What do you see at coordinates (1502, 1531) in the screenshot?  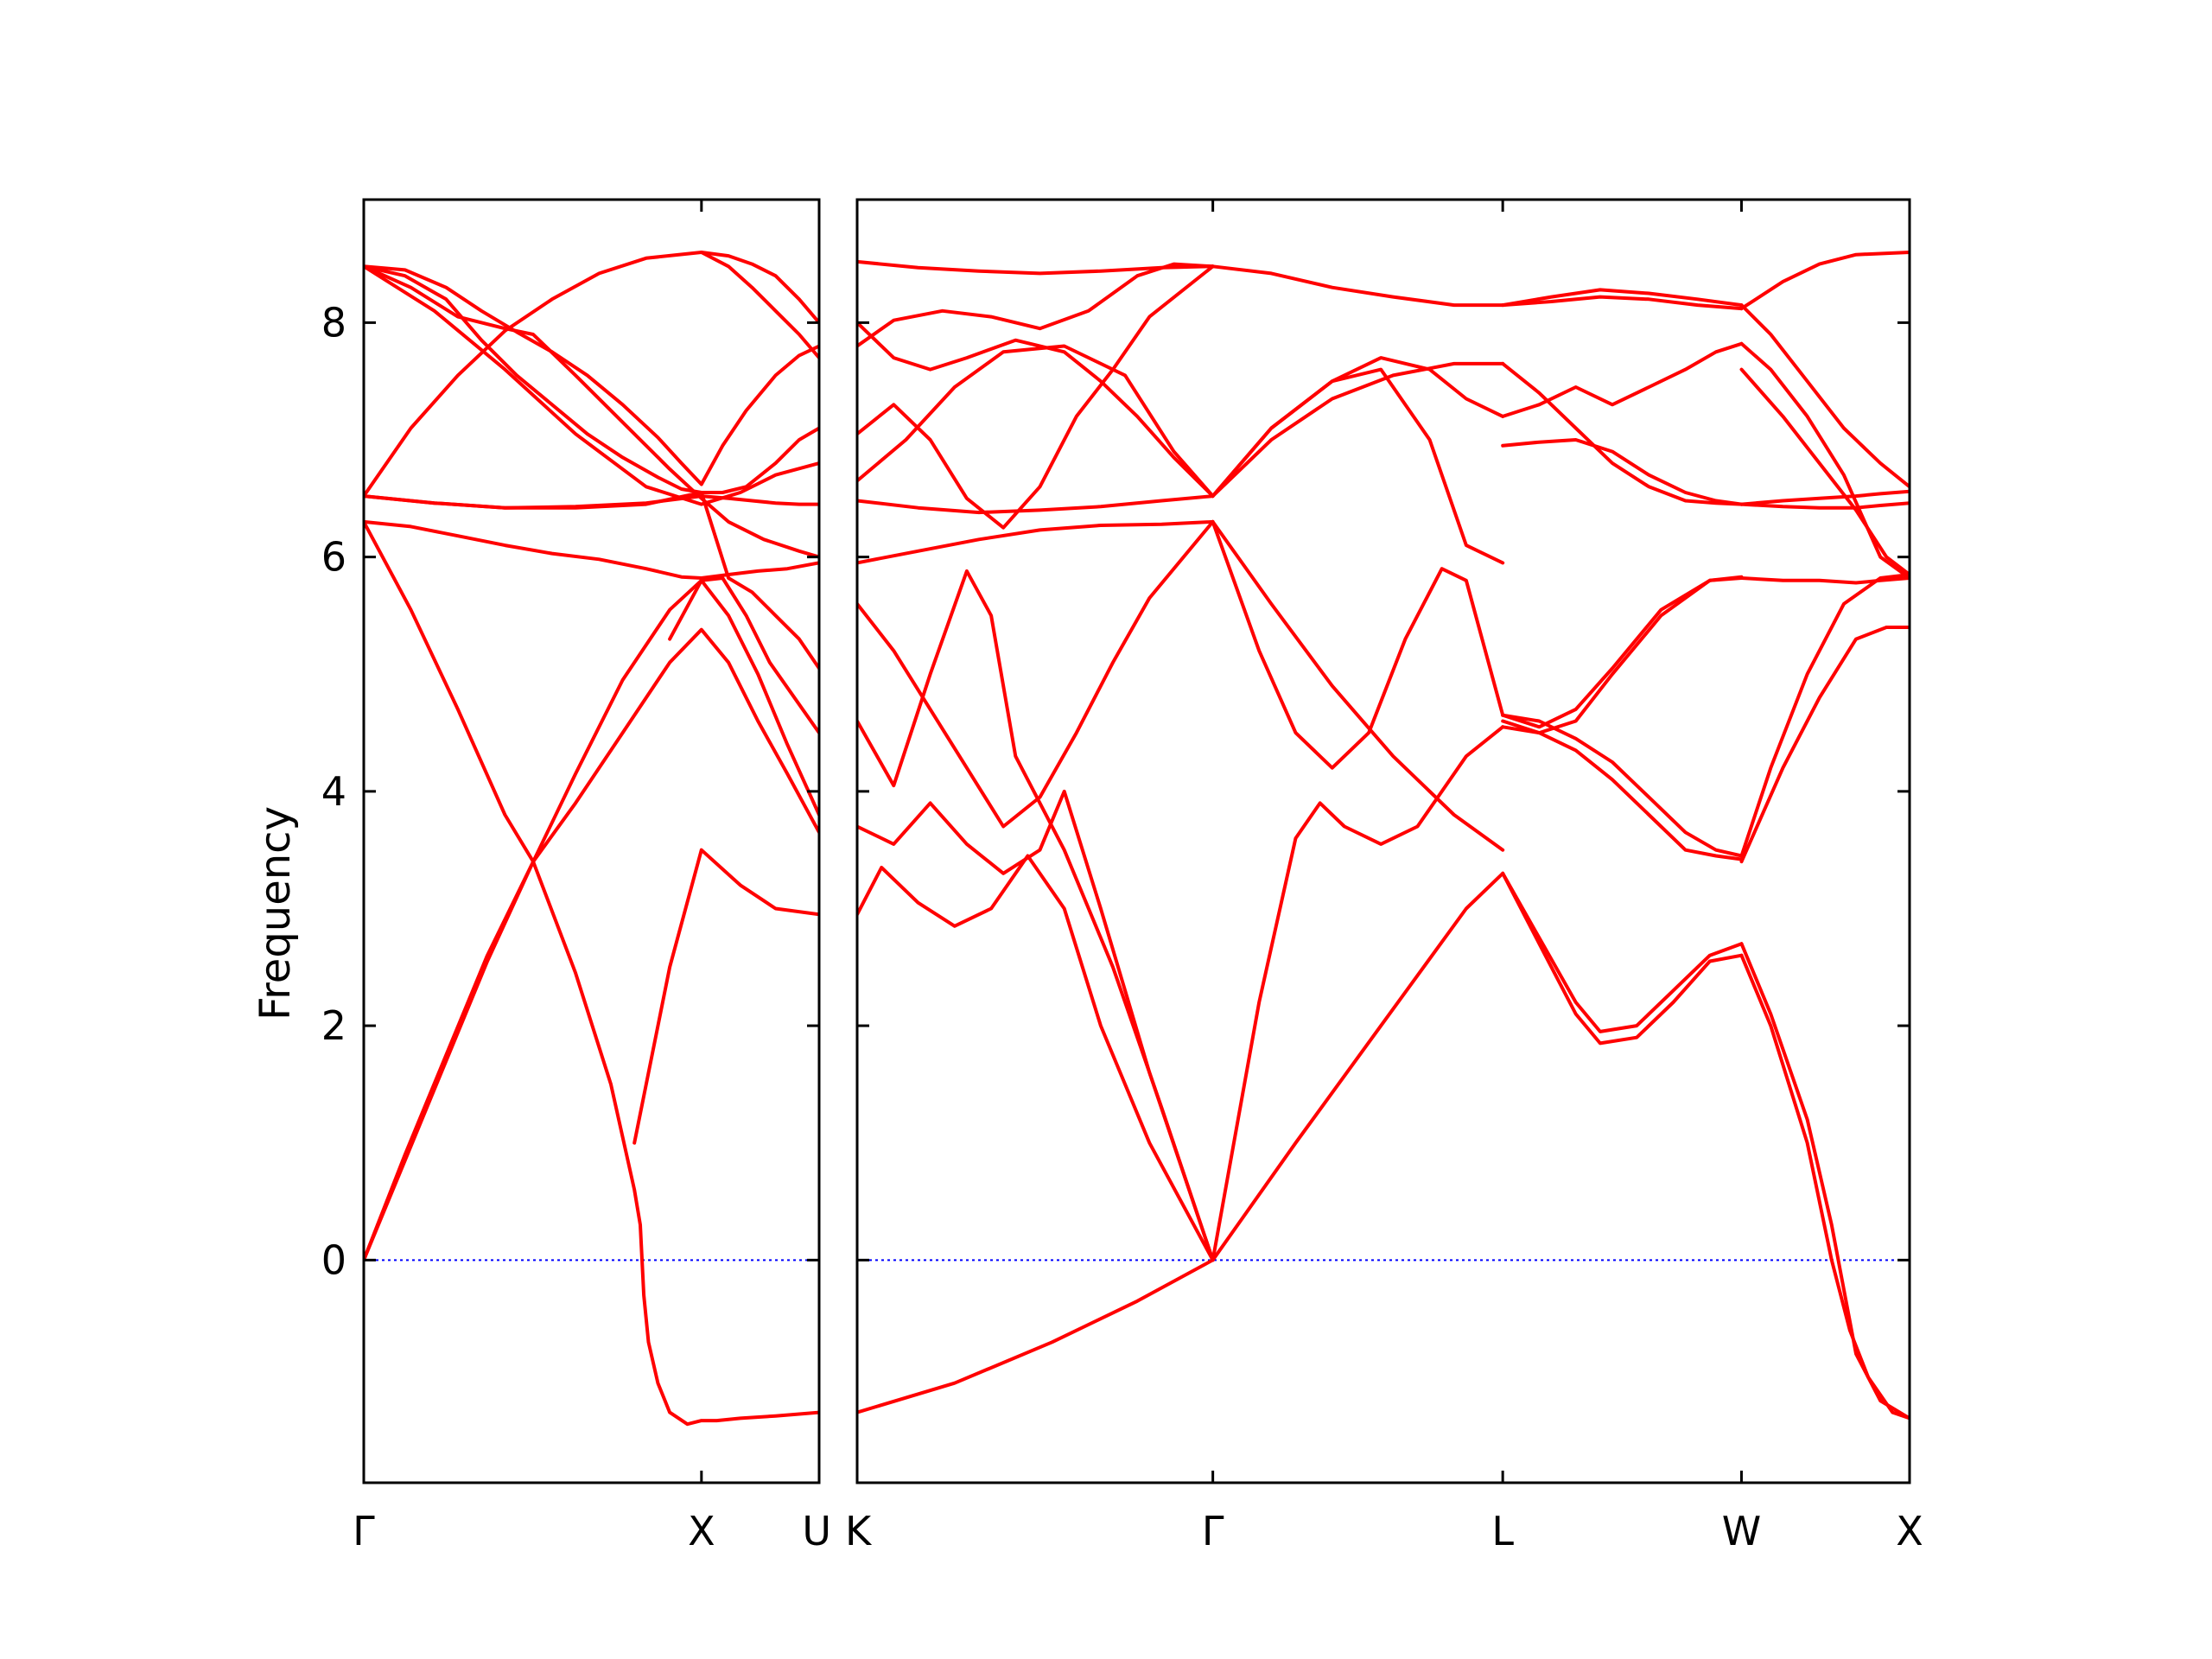 I see `kpoint-label: L` at bounding box center [1502, 1531].